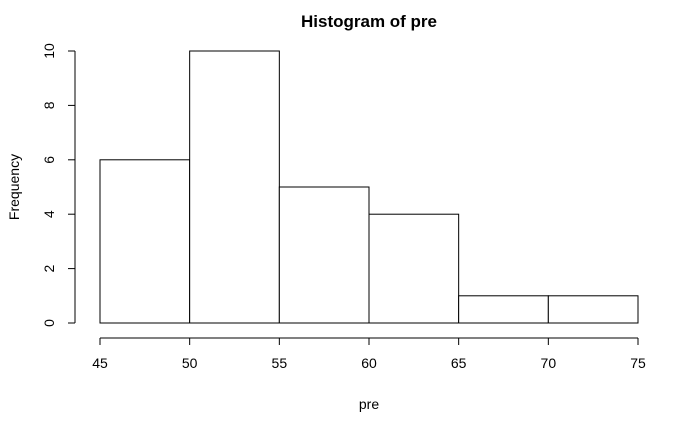 This screenshot has height=432, width=700. Describe the element at coordinates (369, 404) in the screenshot. I see `x-axis-label: pre` at that location.